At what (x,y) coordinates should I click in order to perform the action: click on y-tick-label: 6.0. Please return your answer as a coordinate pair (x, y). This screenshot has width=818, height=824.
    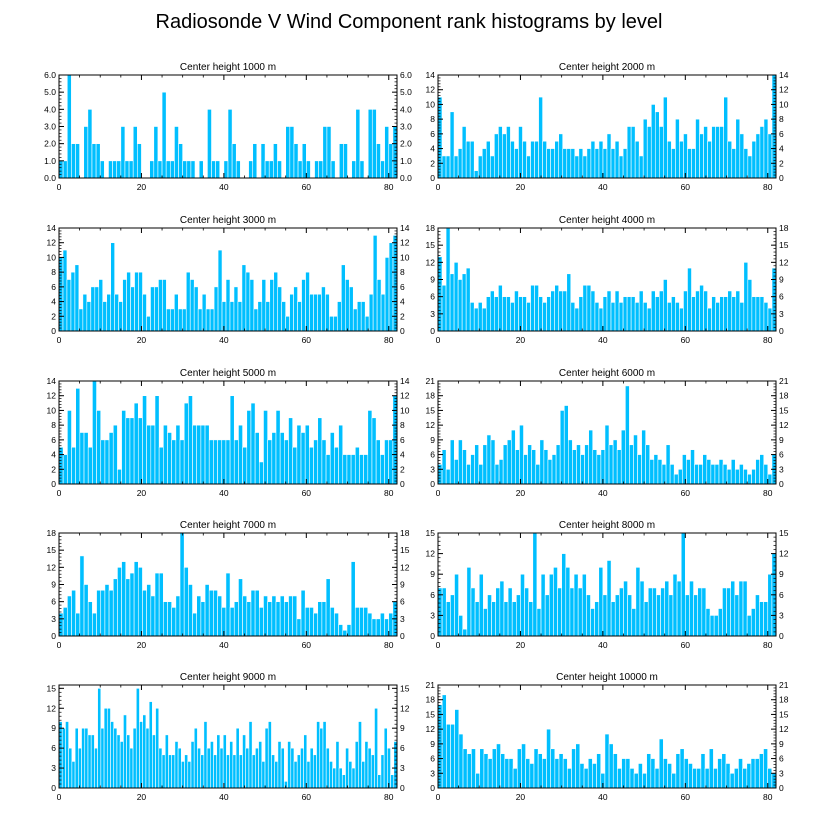
    Looking at the image, I should click on (50, 75).